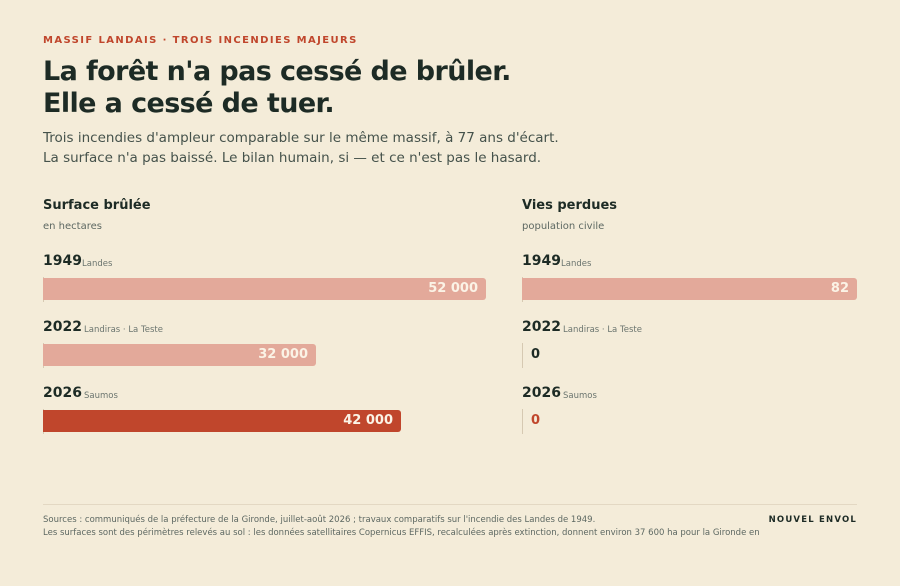  What do you see at coordinates (277, 71) in the screenshot?
I see `headline-line-1: La forêt n'a pas cessé de brûler.` at bounding box center [277, 71].